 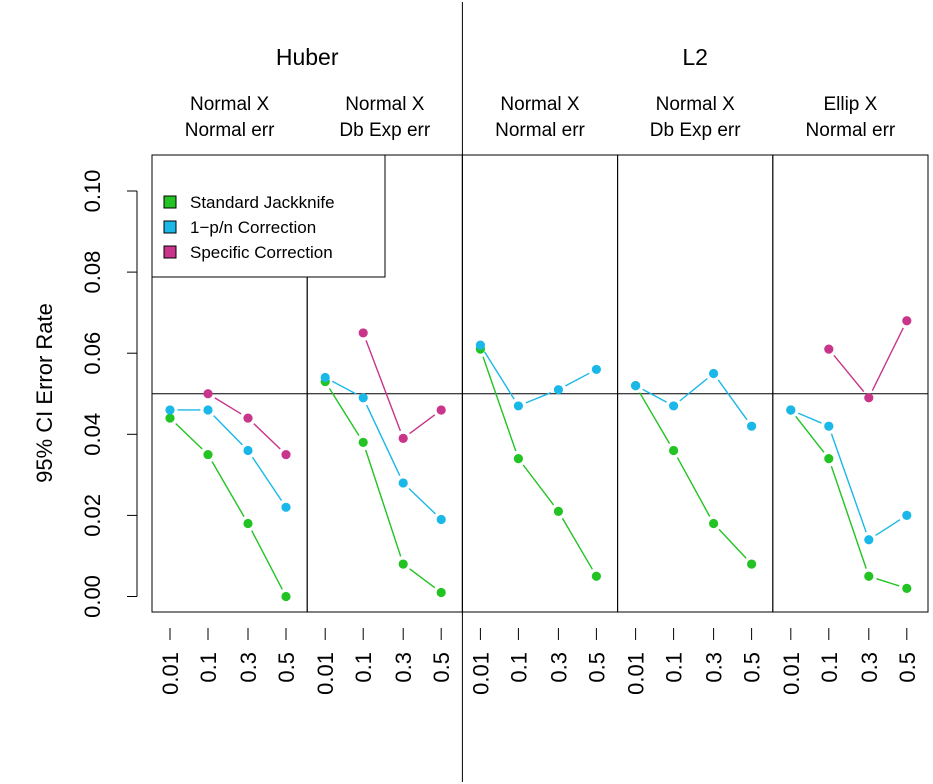 I want to click on y-axis-label: 95% CI Error Rate, so click(x=44, y=393).